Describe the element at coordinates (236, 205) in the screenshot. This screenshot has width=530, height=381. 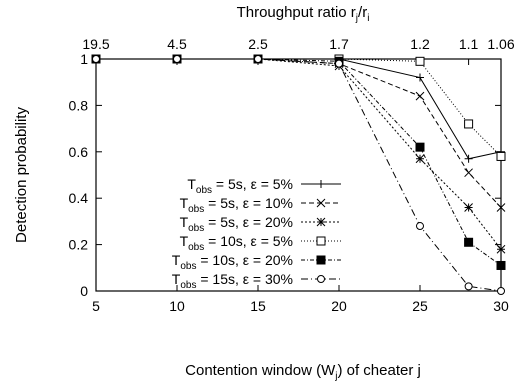
I see `legend-label: Tobs = 5s, ε = 10%` at that location.